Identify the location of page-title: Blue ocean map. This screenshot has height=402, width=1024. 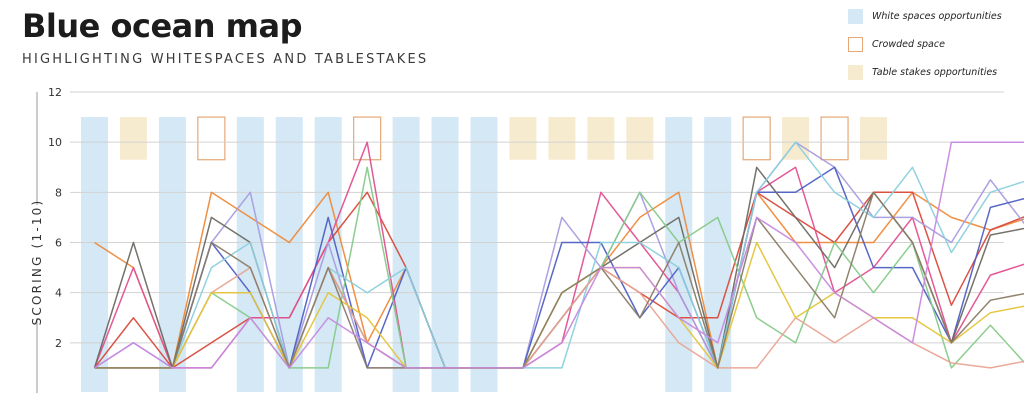
(162, 26).